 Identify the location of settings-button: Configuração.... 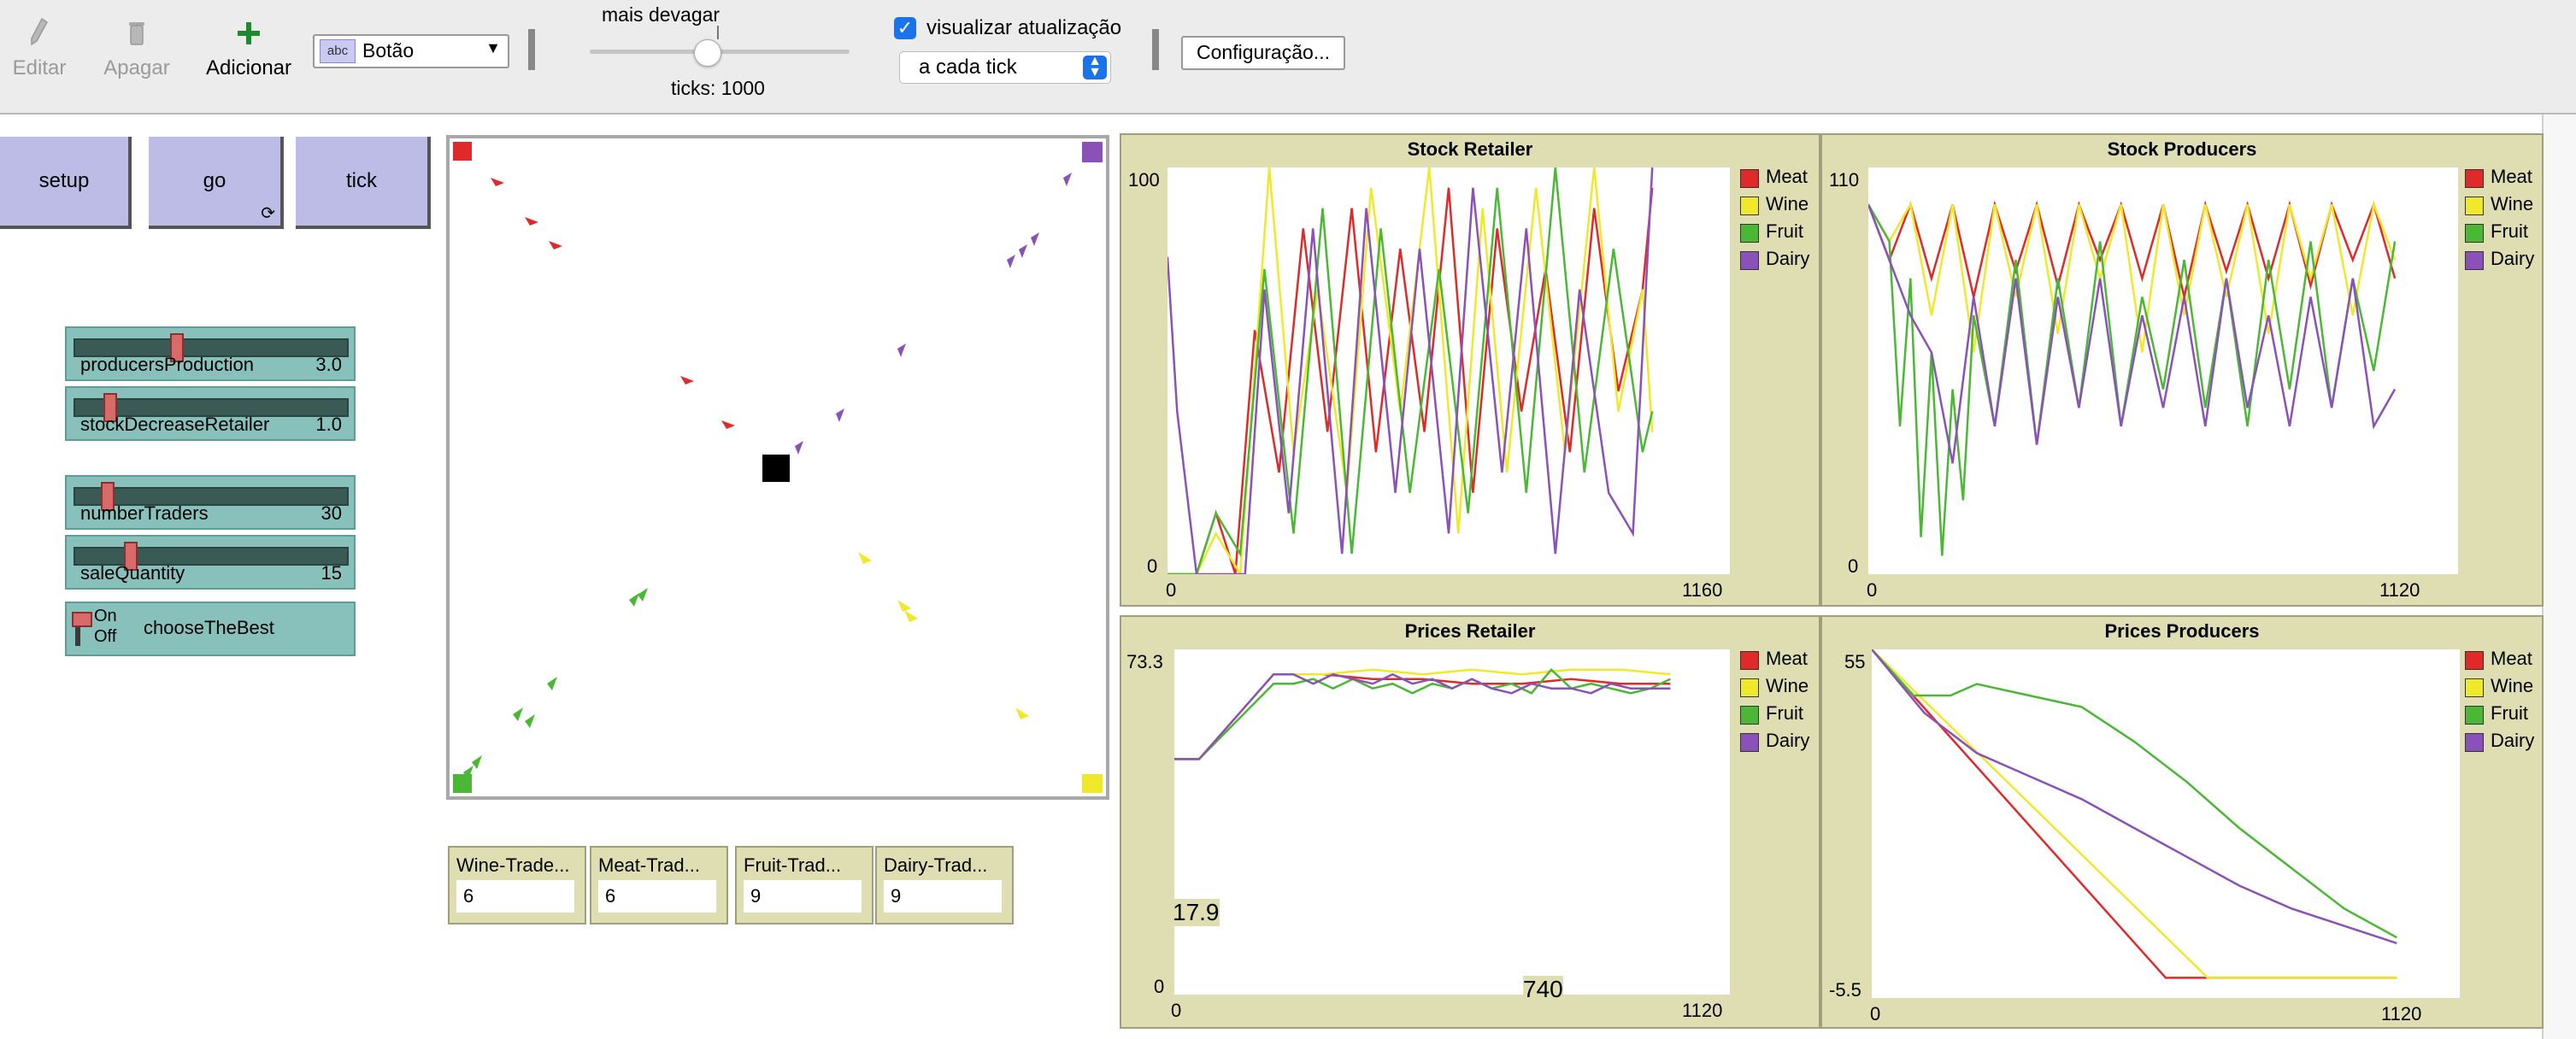
(1263, 53).